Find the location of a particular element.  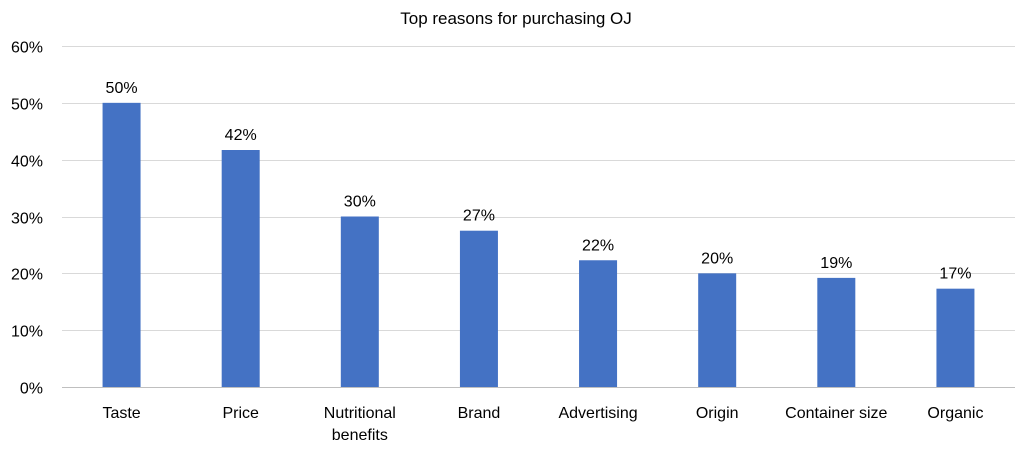

data-label: 27% is located at coordinates (479, 216).